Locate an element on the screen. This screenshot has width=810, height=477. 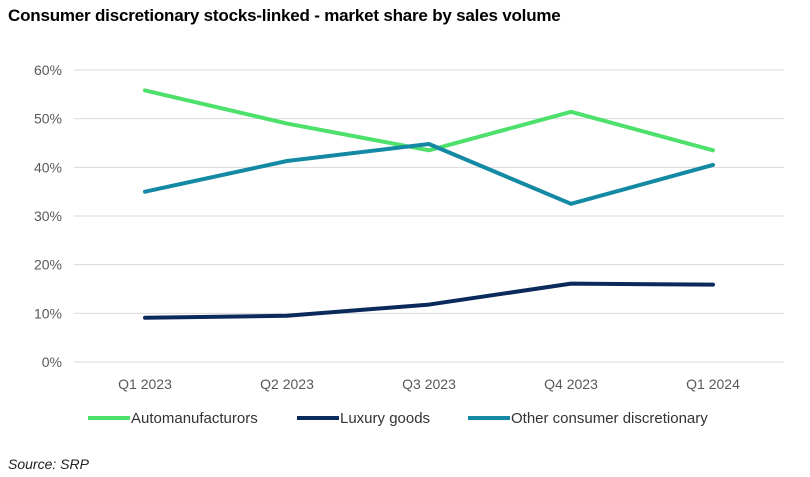
x-tick-label: Q1 2024 is located at coordinates (713, 384).